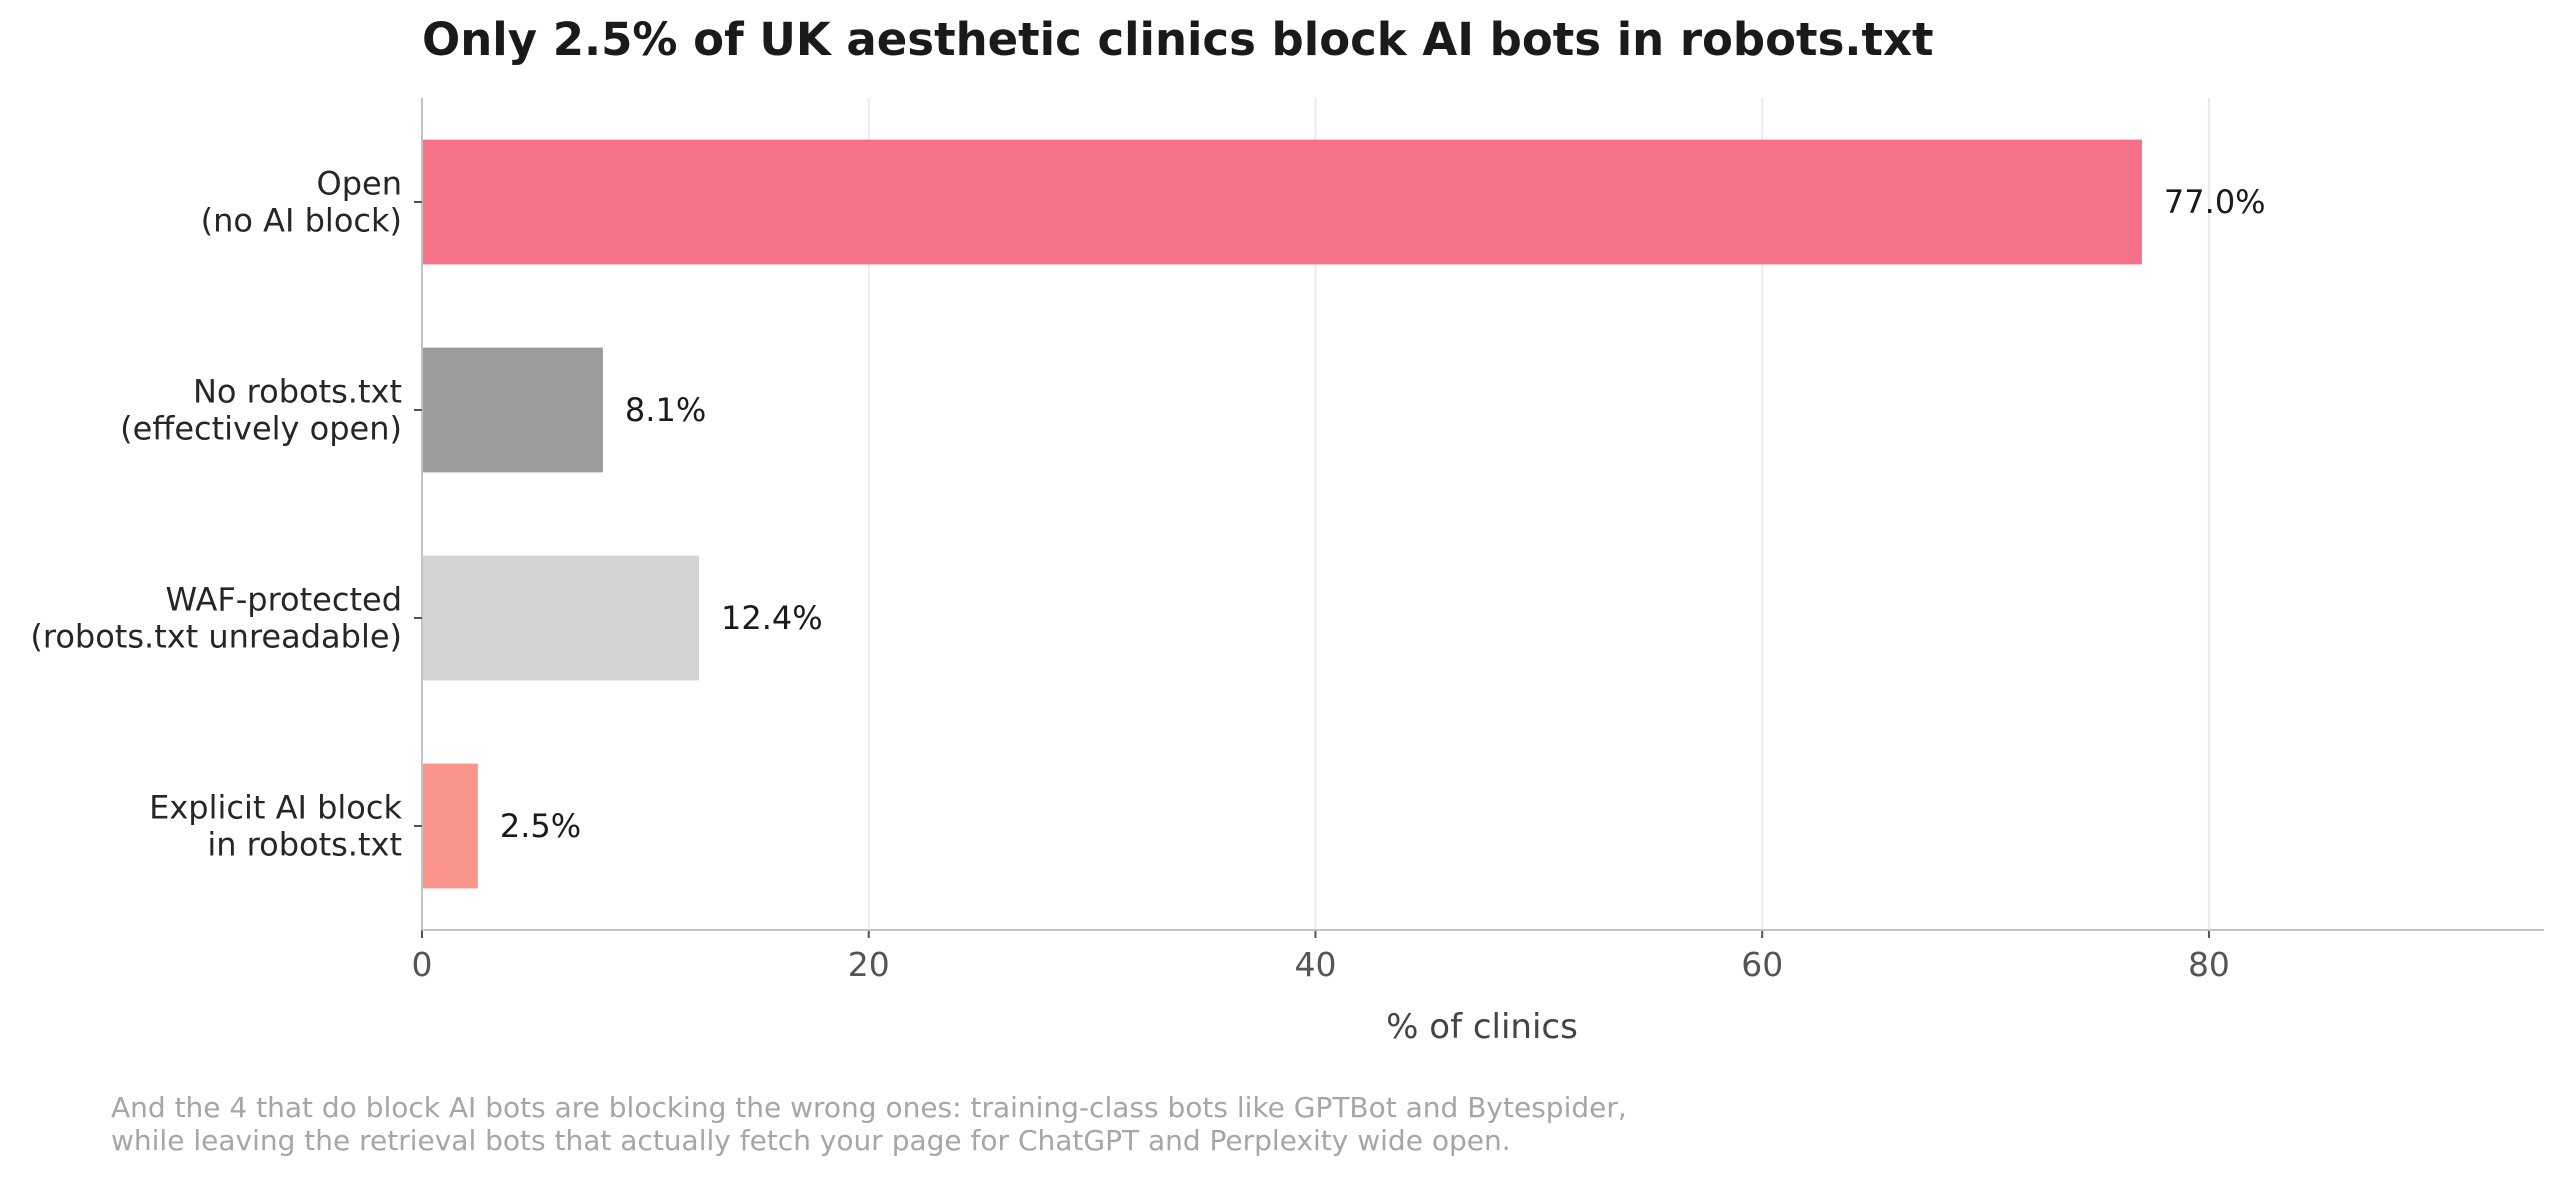  What do you see at coordinates (301, 221) in the screenshot?
I see `category-label-0-1: (no AI block)` at bounding box center [301, 221].